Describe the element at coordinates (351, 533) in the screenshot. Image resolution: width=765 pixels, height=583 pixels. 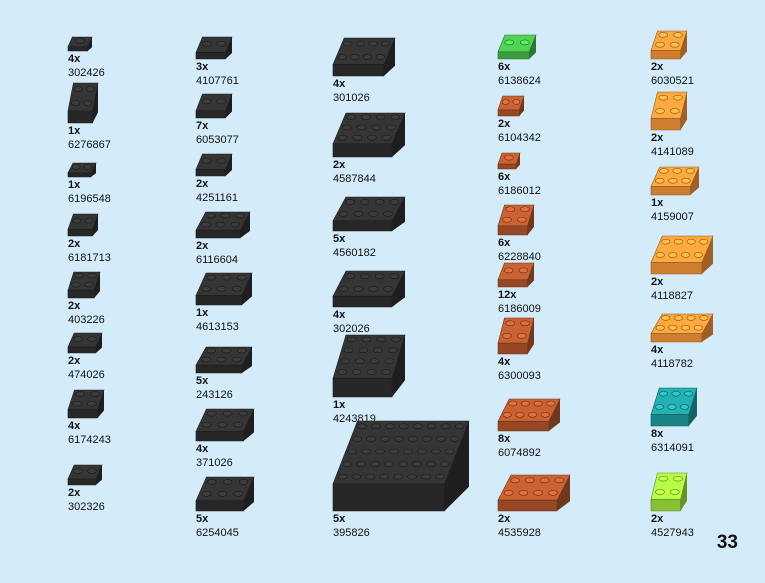
I see `part-number: 395826` at that location.